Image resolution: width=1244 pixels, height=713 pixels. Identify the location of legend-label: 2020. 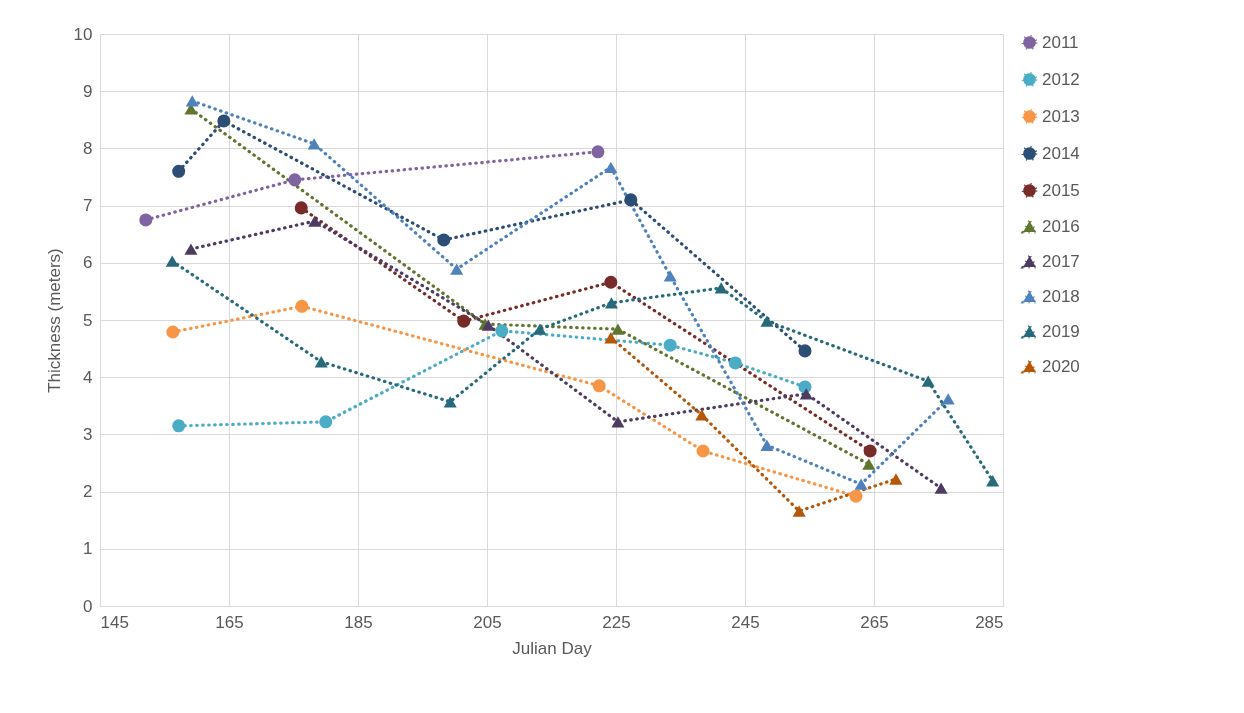
(1061, 366).